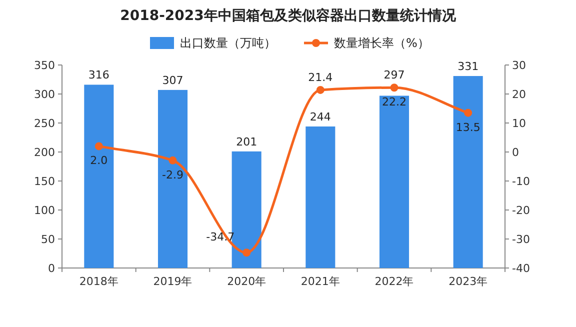 The width and height of the screenshot is (576, 327). Describe the element at coordinates (521, 181) in the screenshot. I see `y2-tick-label: -10` at that location.